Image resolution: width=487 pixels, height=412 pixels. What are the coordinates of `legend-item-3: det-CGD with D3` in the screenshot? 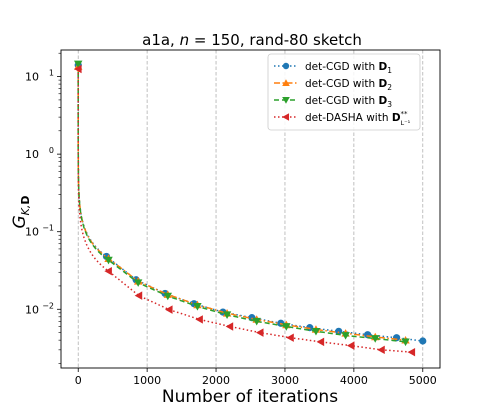 It's located at (333, 102).